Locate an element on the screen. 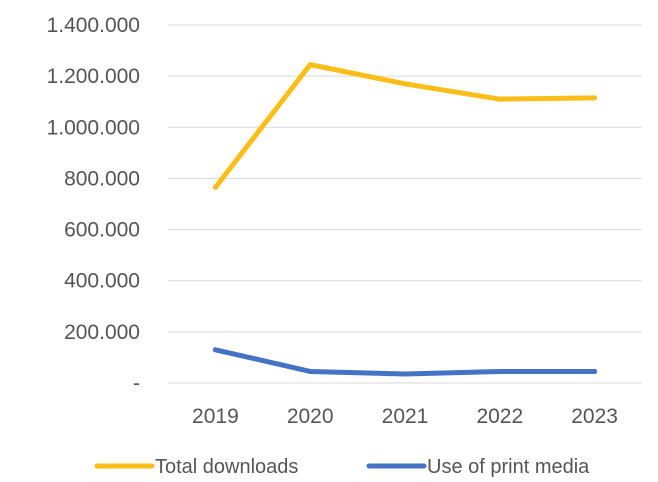 Image resolution: width=658 pixels, height=482 pixels. y-tick-label: 1.000.000 is located at coordinates (93, 127).